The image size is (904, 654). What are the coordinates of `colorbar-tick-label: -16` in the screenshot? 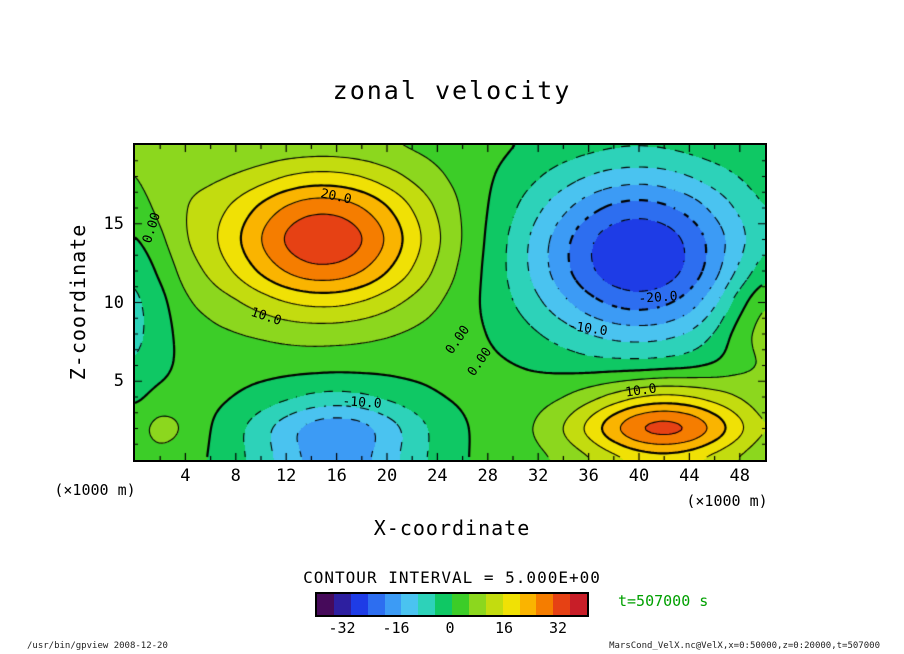 It's located at (396, 628).